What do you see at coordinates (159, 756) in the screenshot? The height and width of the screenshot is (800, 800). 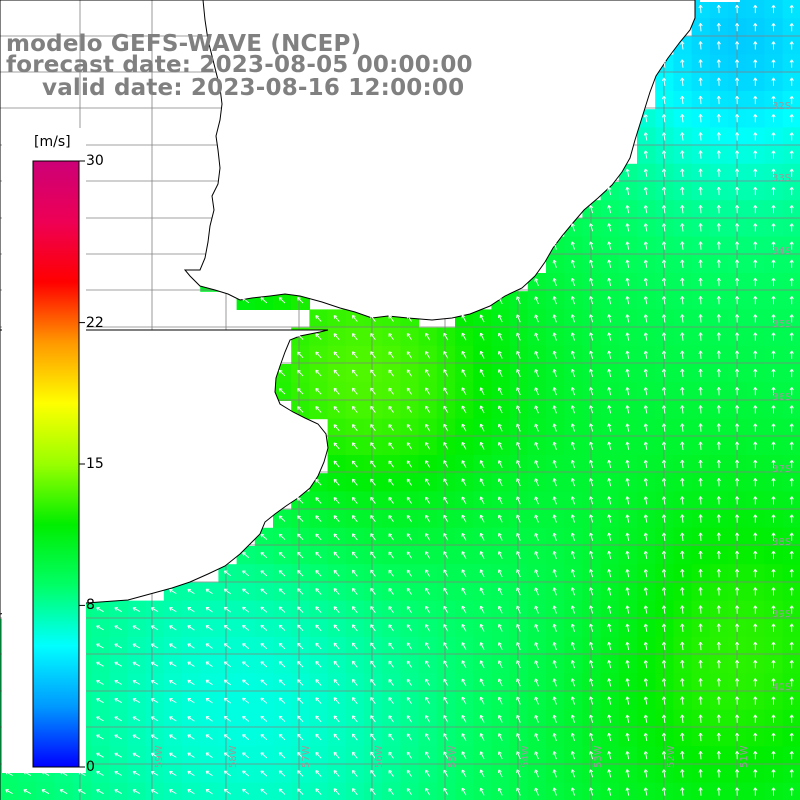 I see `longitude-label: 59W` at bounding box center [159, 756].